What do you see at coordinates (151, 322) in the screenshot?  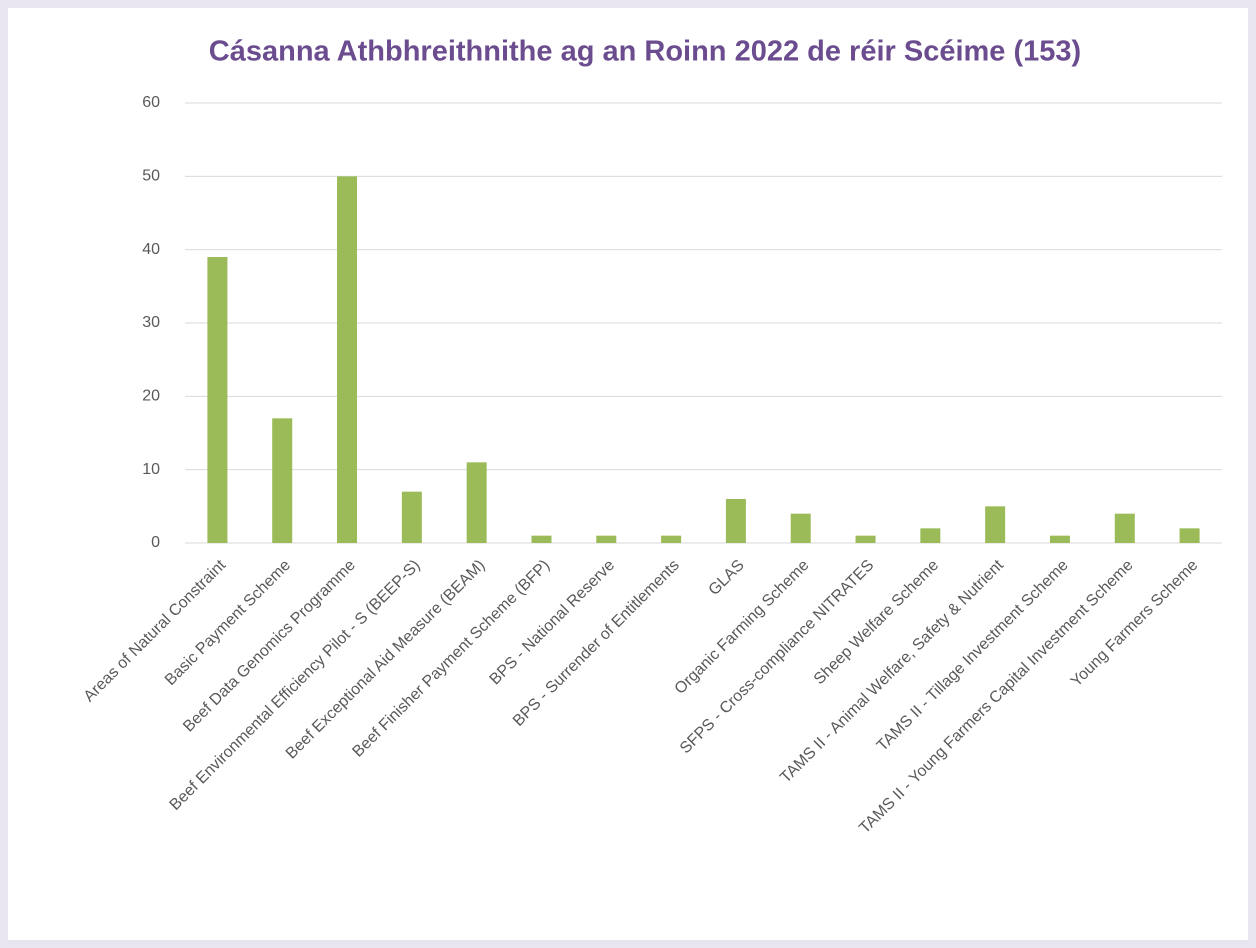 I see `y-tick-label: 30` at bounding box center [151, 322].